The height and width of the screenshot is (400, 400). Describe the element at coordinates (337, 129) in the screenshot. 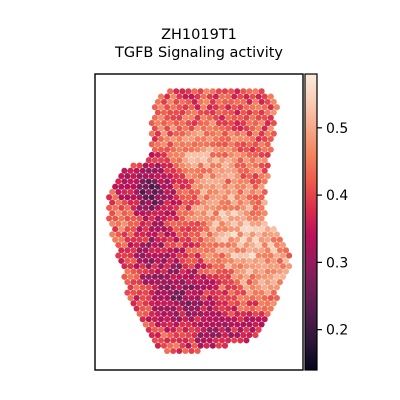

I see `colorbar-tick-label: 0.5` at that location.